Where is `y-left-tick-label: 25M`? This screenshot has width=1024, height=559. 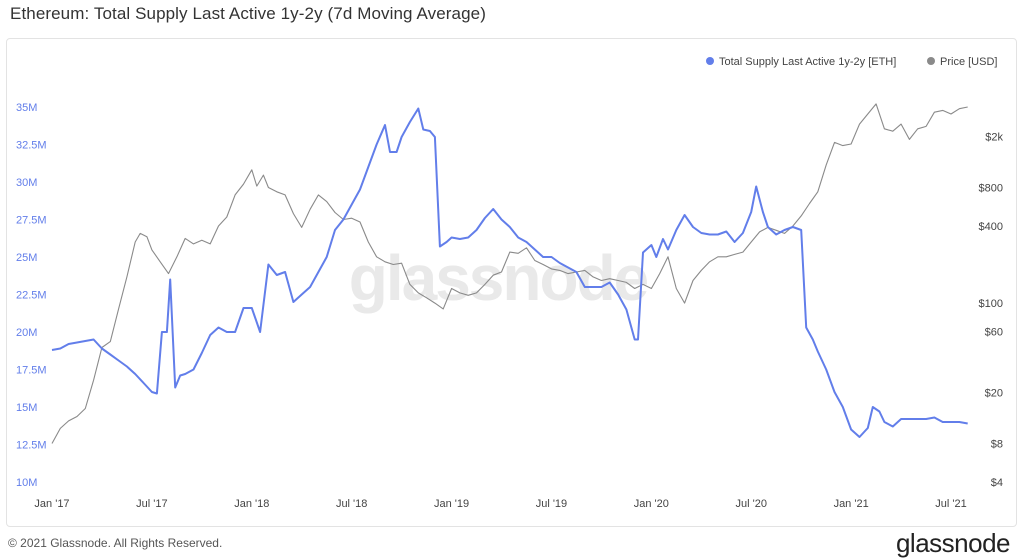
y-left-tick-label: 25M is located at coordinates (26, 258).